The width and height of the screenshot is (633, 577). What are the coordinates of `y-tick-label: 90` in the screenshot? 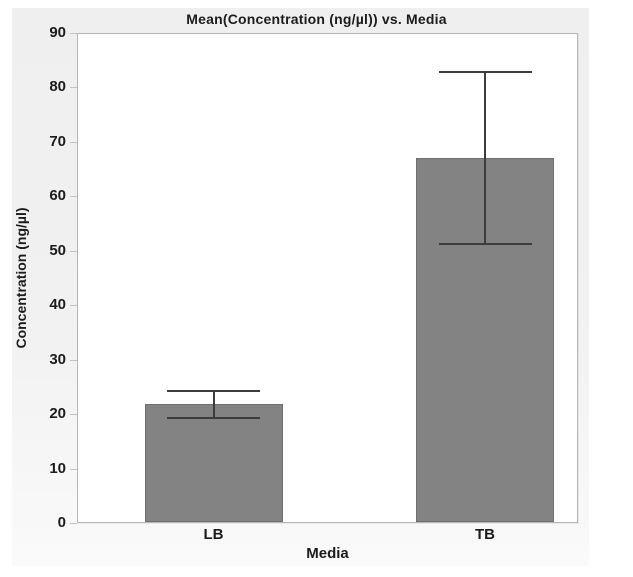 It's located at (57, 32).